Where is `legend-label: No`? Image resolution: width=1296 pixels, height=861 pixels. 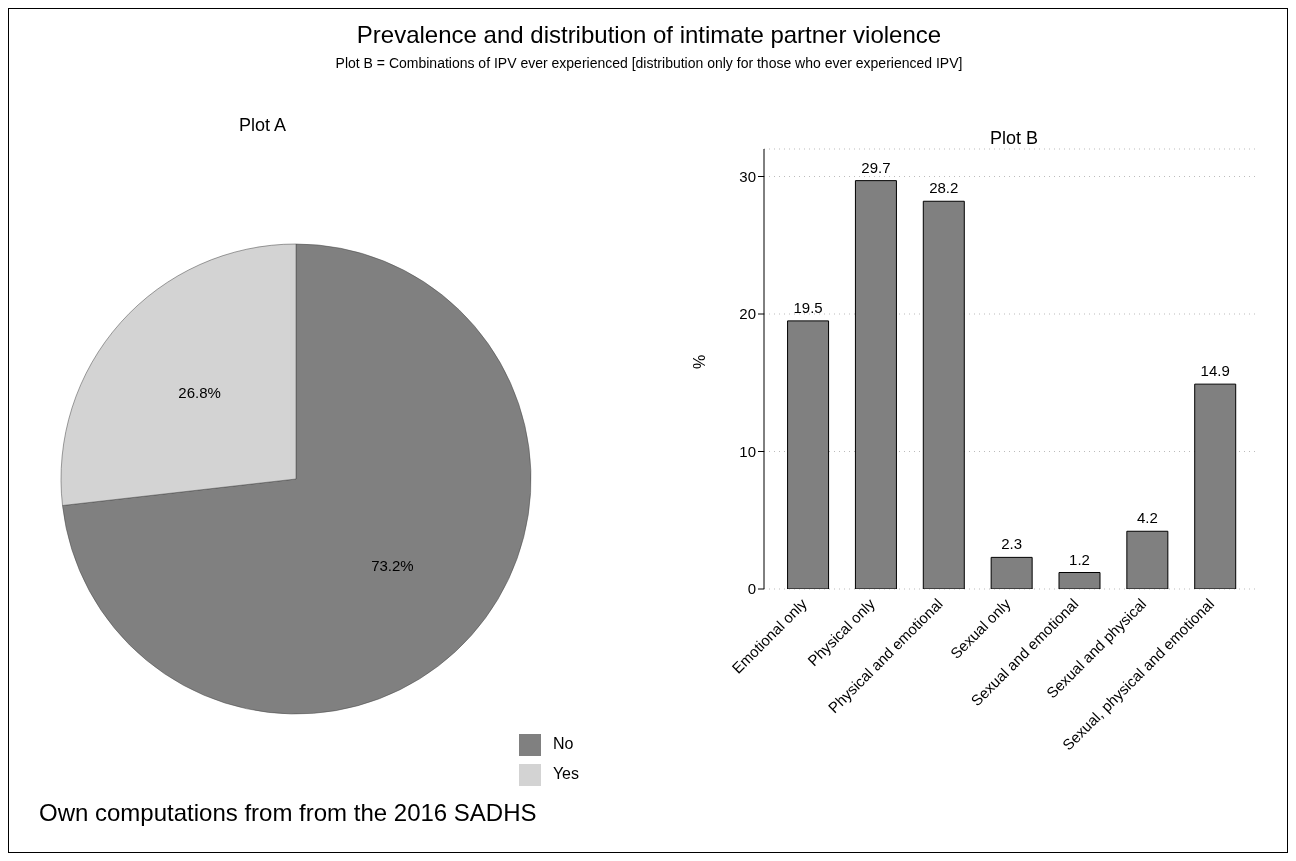
legend-label: No is located at coordinates (563, 743).